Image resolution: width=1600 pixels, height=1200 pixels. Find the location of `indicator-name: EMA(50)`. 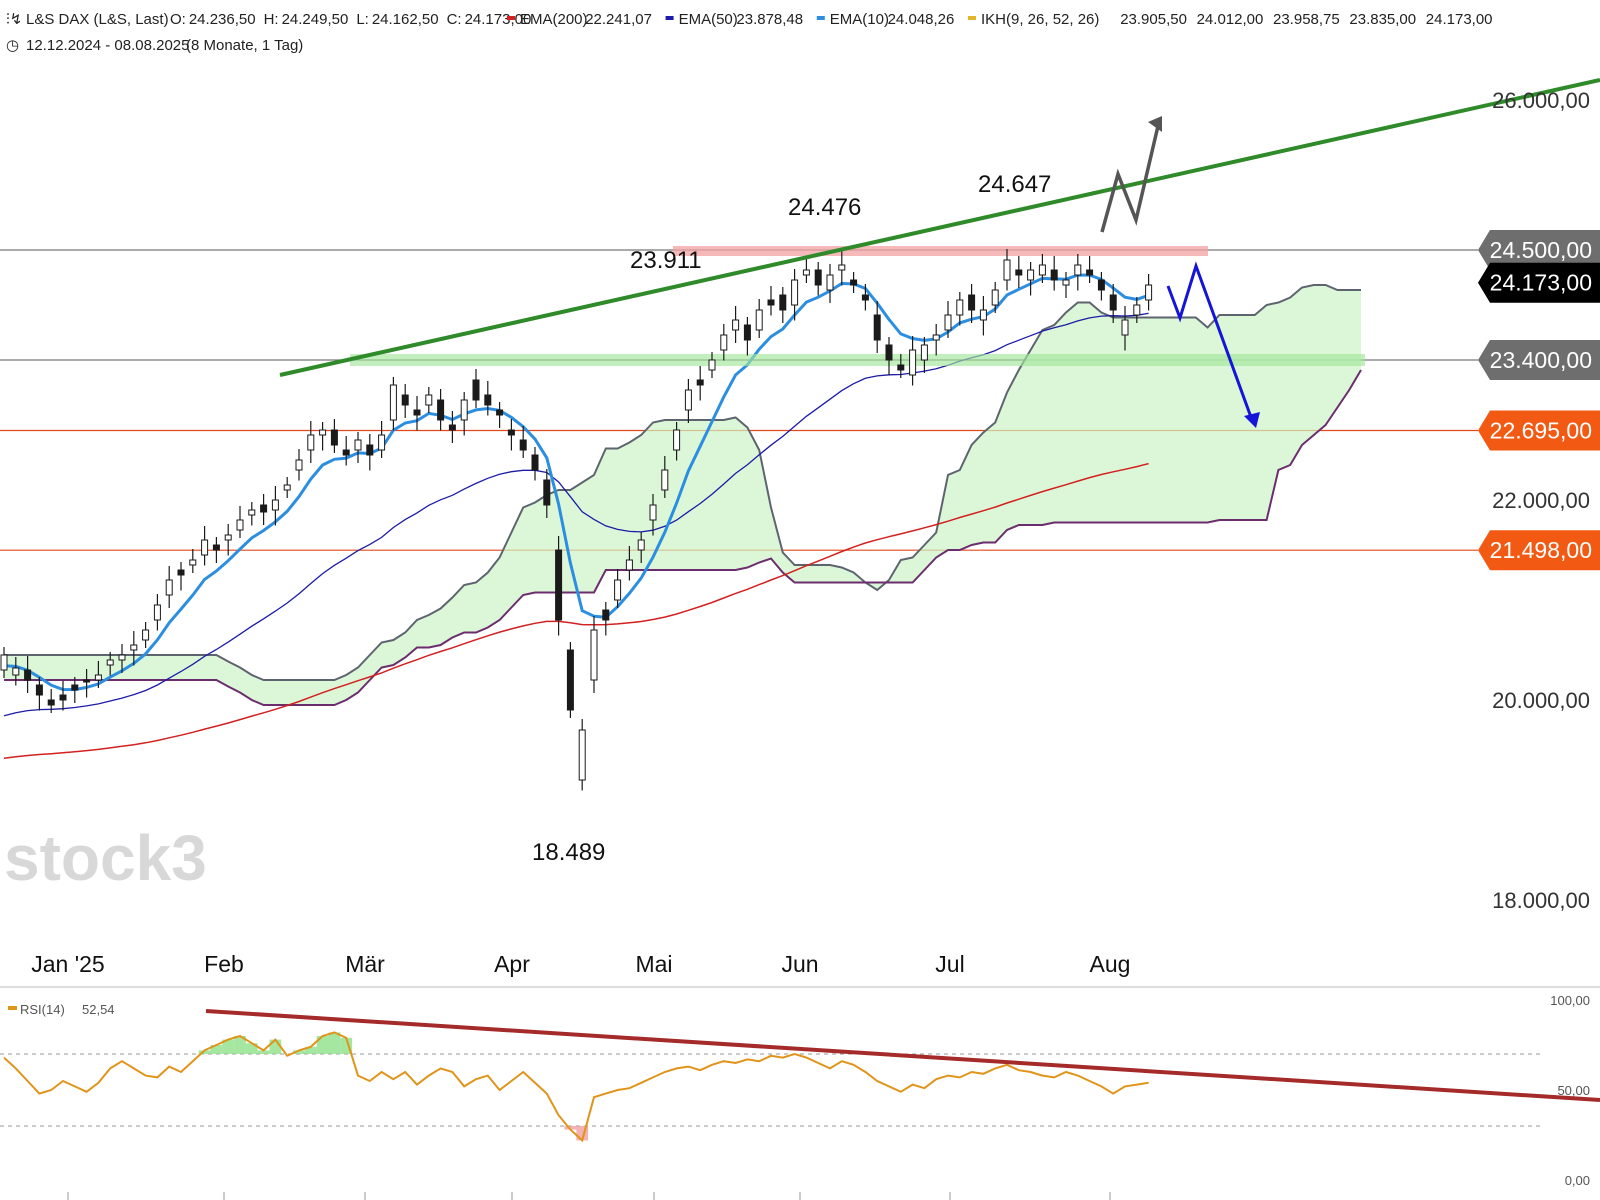

indicator-name: EMA(50) is located at coordinates (708, 19).